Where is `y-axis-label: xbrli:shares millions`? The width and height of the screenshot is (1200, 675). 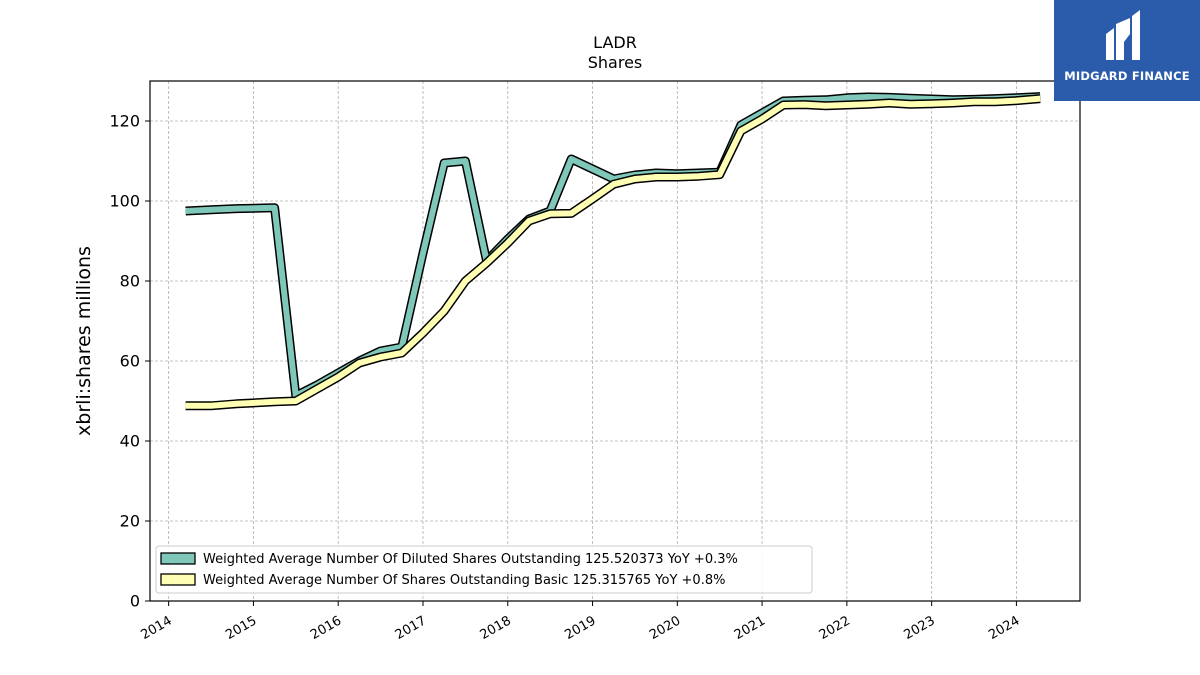
y-axis-label: xbrli:shares millions is located at coordinates (84, 341).